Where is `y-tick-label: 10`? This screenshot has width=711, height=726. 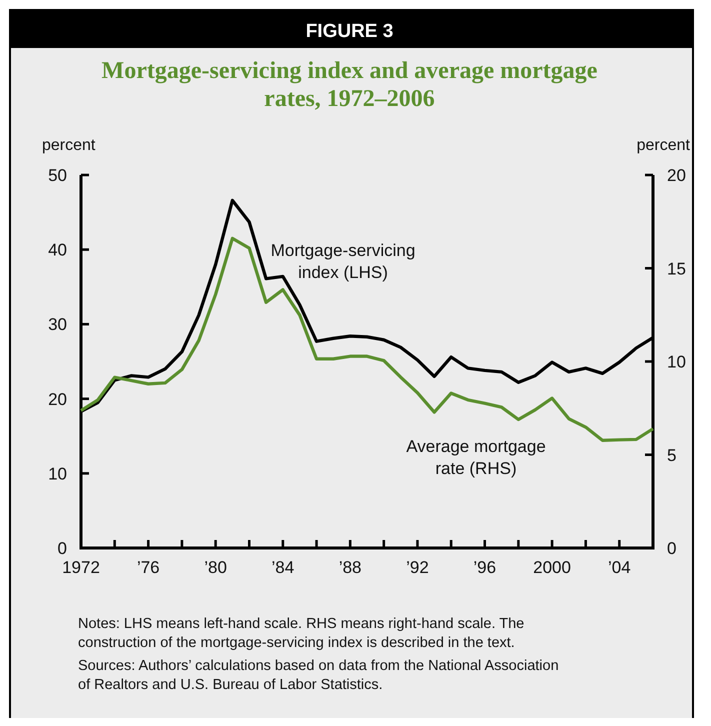 y-tick-label: 10 is located at coordinates (57, 474).